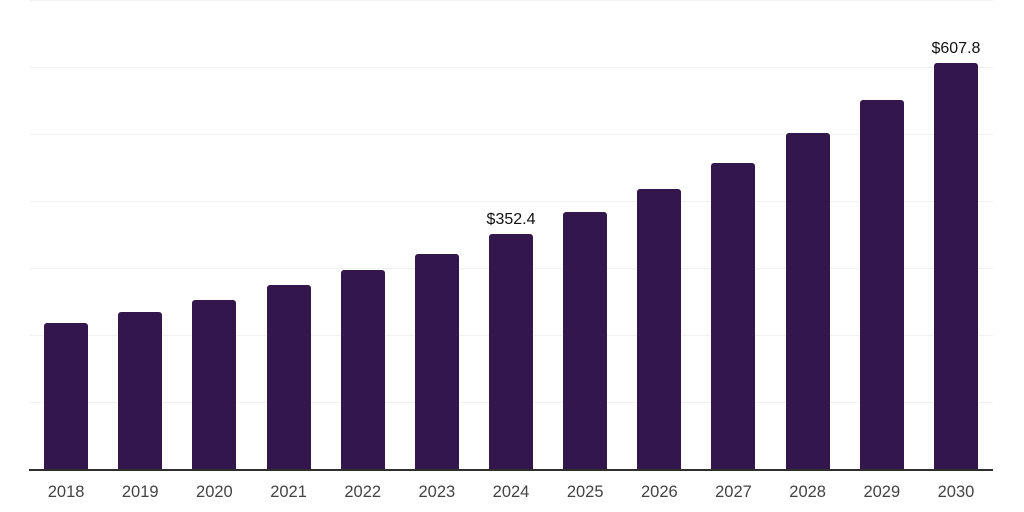  What do you see at coordinates (511, 352) in the screenshot?
I see `bar-2024` at bounding box center [511, 352].